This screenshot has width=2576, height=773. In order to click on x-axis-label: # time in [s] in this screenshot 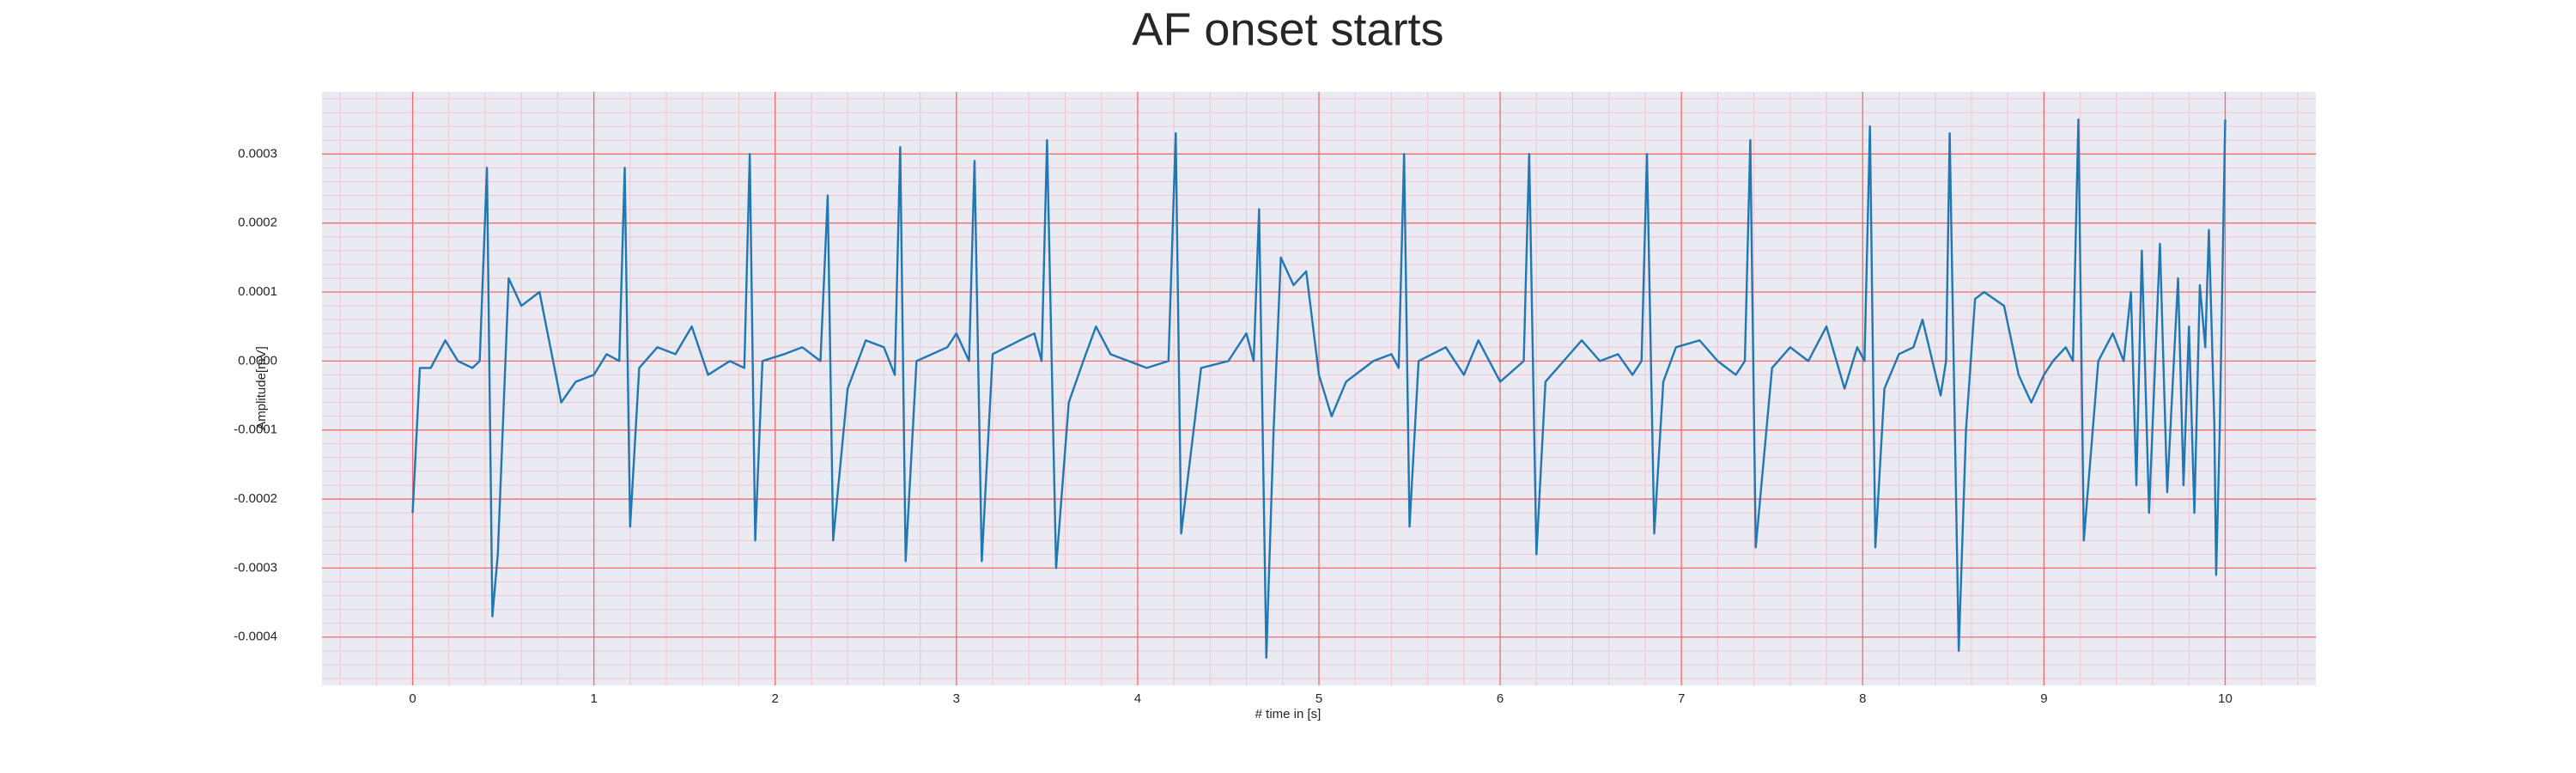, I will do `click(1288, 714)`.